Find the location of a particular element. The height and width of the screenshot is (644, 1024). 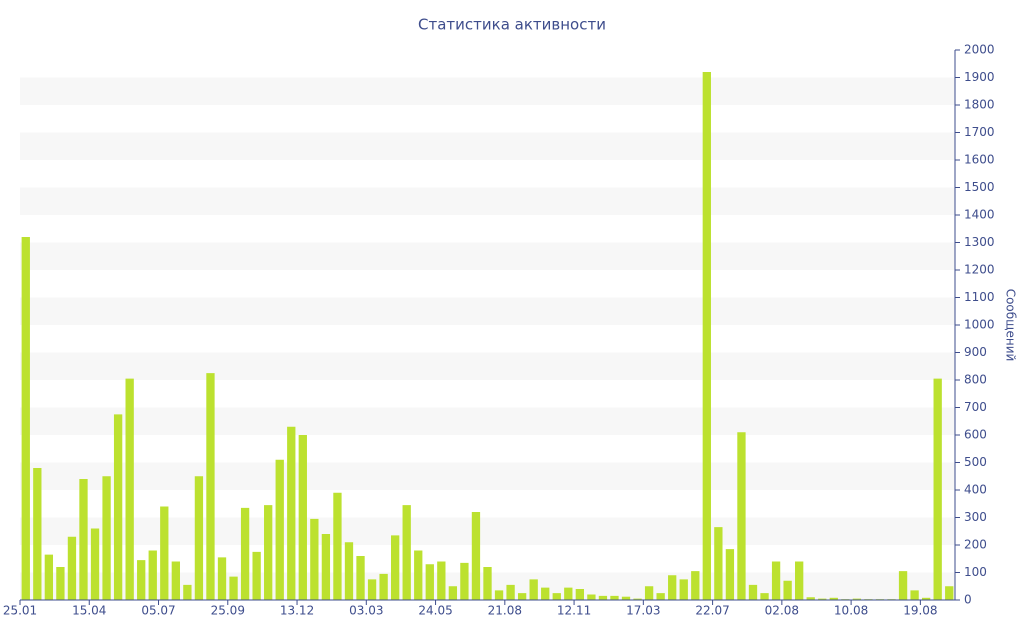

x-tick-label: 13.12 is located at coordinates (297, 611).